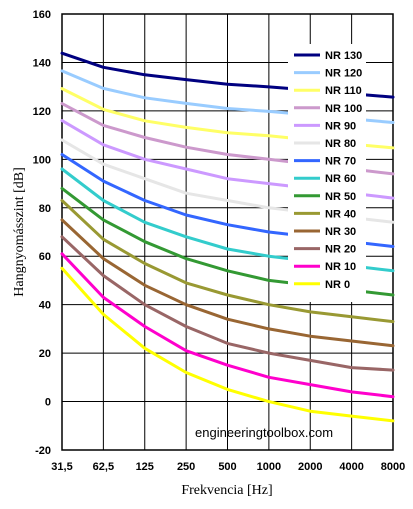 This screenshot has width=413, height=509. Describe the element at coordinates (42, 15) in the screenshot. I see `y-tick-label: 160` at that location.